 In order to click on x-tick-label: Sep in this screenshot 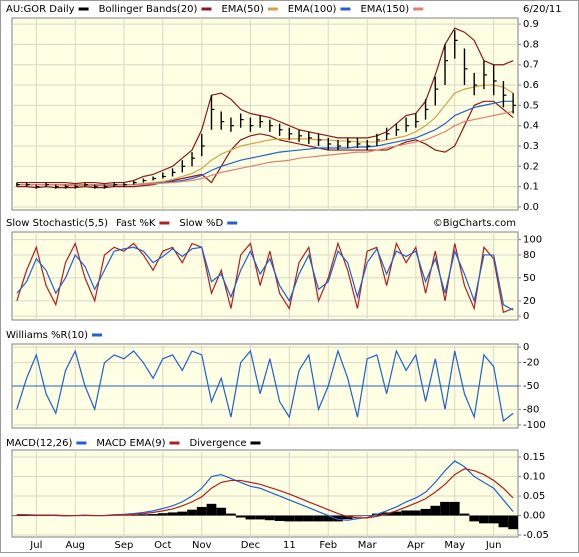, I will do `click(123, 545)`.